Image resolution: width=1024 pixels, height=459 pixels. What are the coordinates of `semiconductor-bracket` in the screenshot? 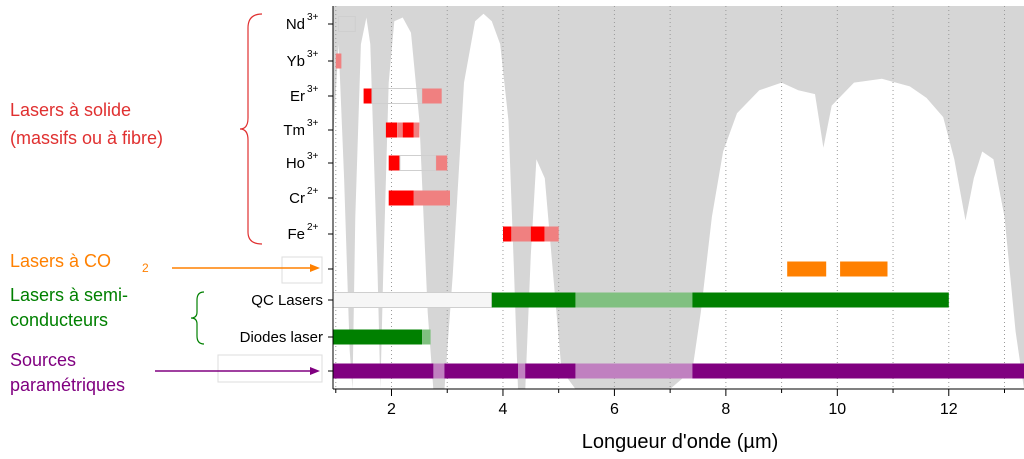 It's located at (197, 318).